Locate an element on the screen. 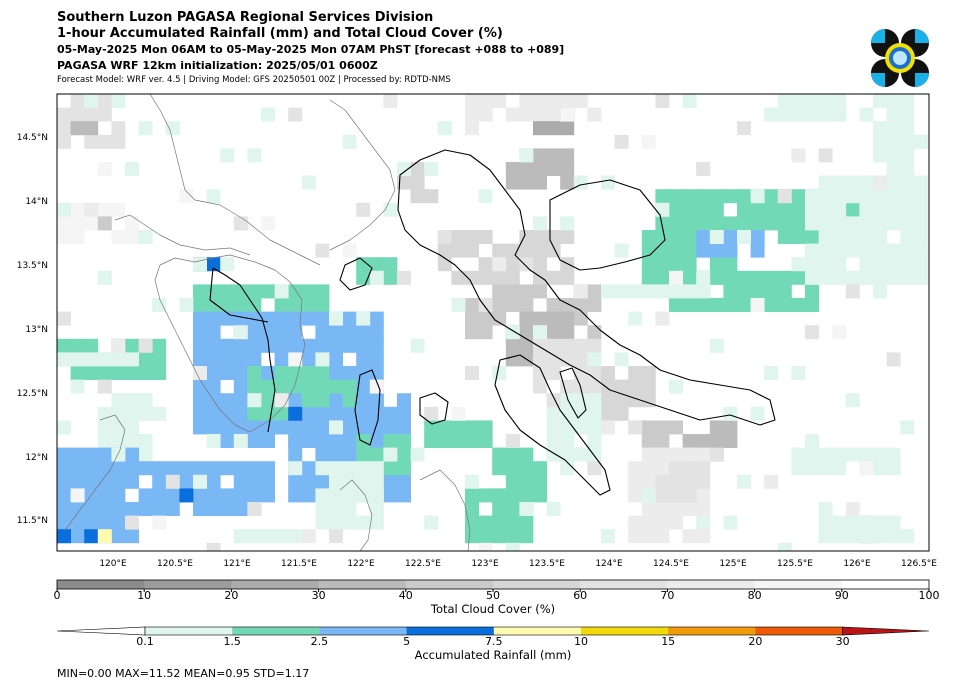 This screenshot has height=692, width=955. rain-colorbar-tick: 15 is located at coordinates (668, 641).